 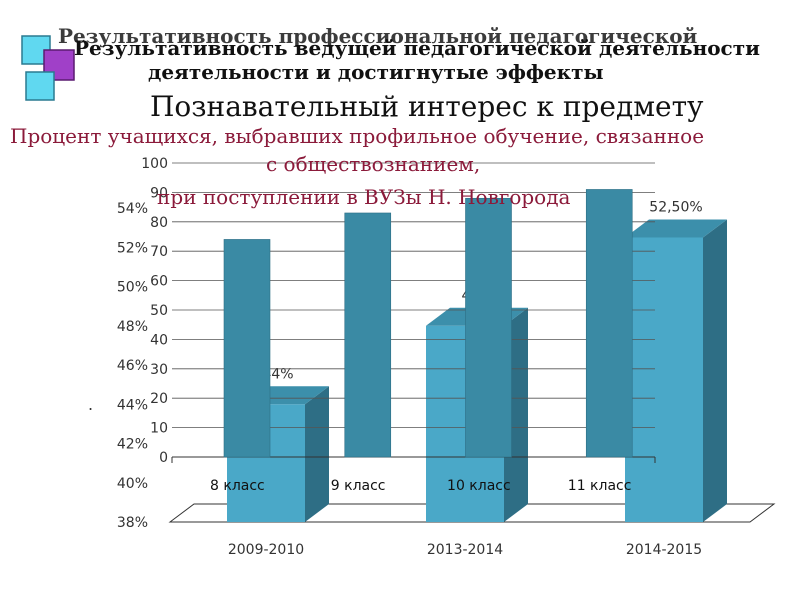 What do you see at coordinates (675, 207) in the screenshot?
I see `bar-data-label: 52,50%` at bounding box center [675, 207].